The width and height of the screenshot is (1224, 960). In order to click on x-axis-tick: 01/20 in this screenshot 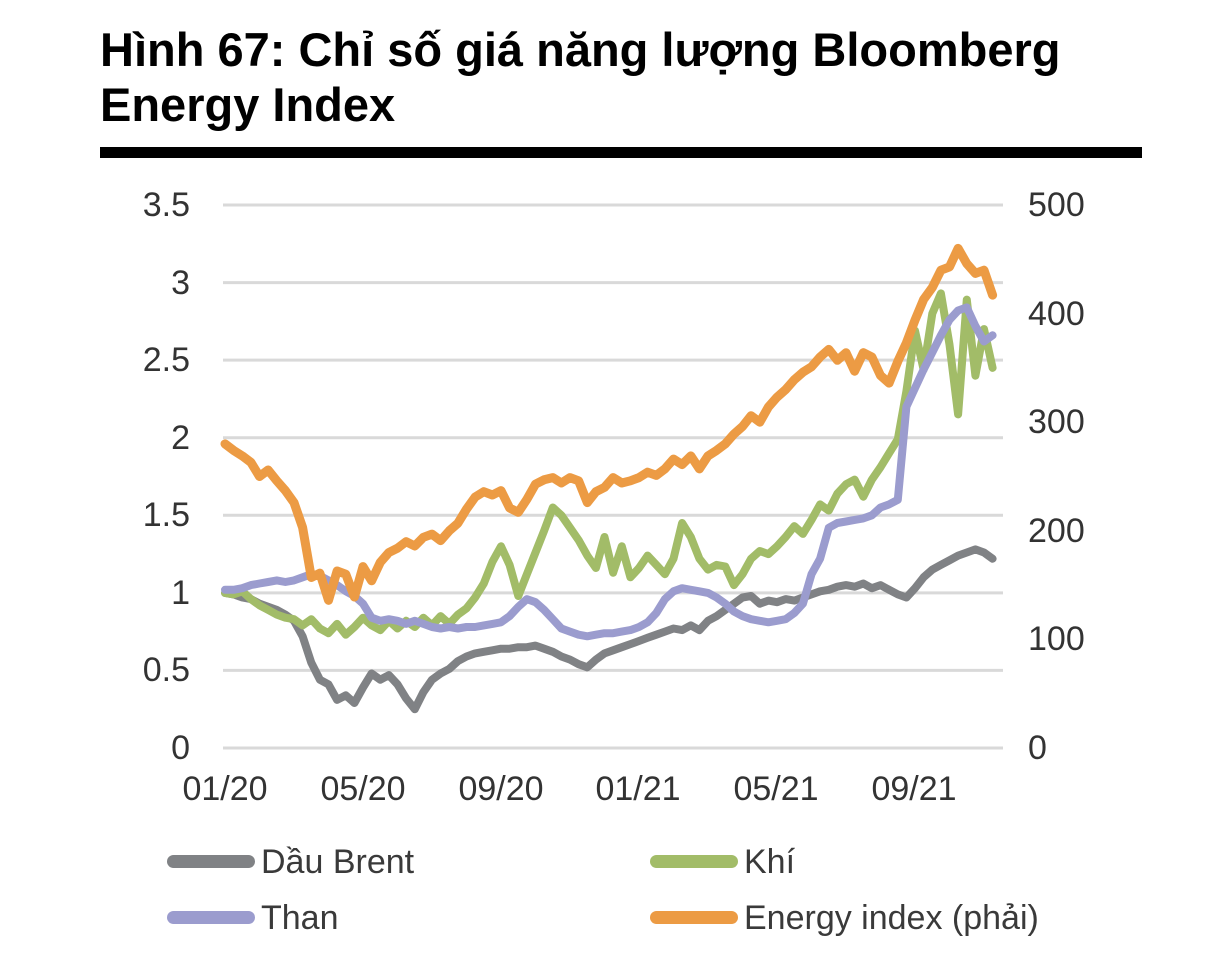, I will do `click(225, 789)`.